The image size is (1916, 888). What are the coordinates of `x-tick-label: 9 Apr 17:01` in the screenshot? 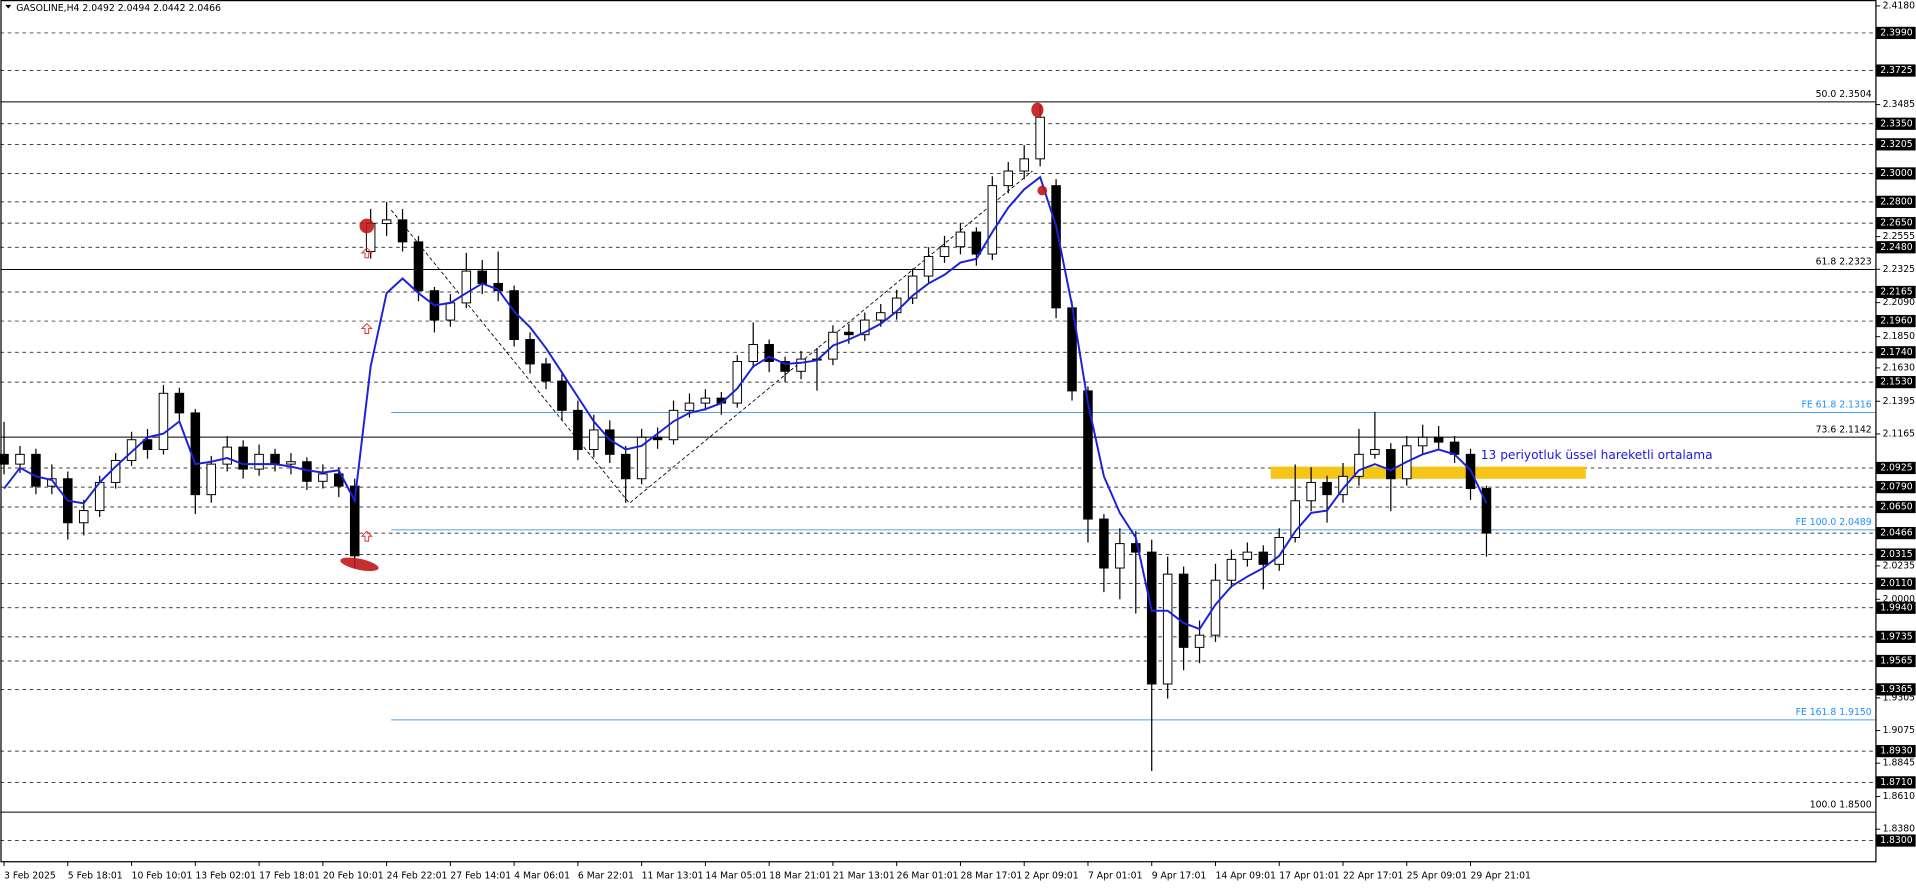 It's located at (1179, 875).